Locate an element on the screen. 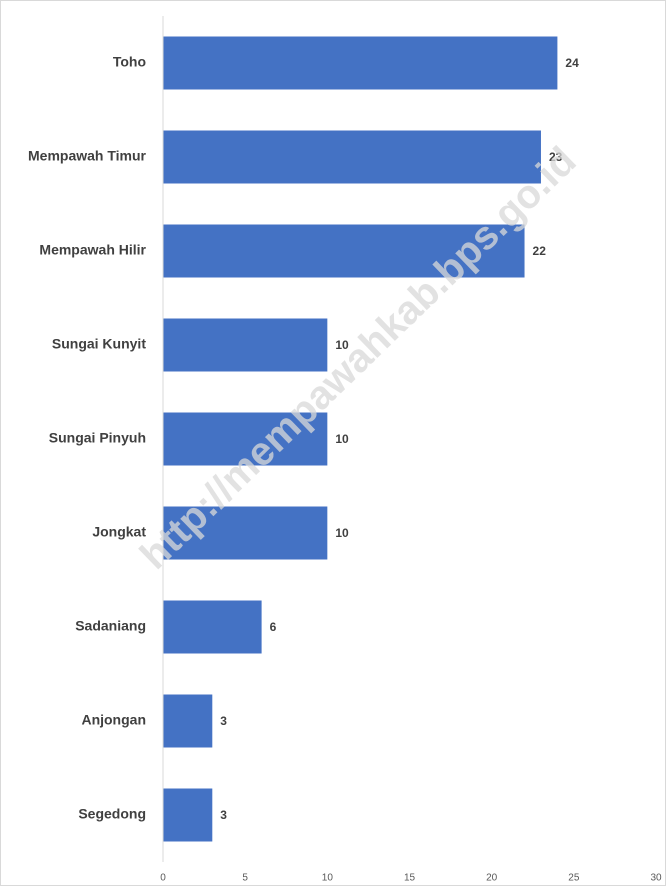 This screenshot has width=666, height=886. x-tick-label: 5 is located at coordinates (245, 878).